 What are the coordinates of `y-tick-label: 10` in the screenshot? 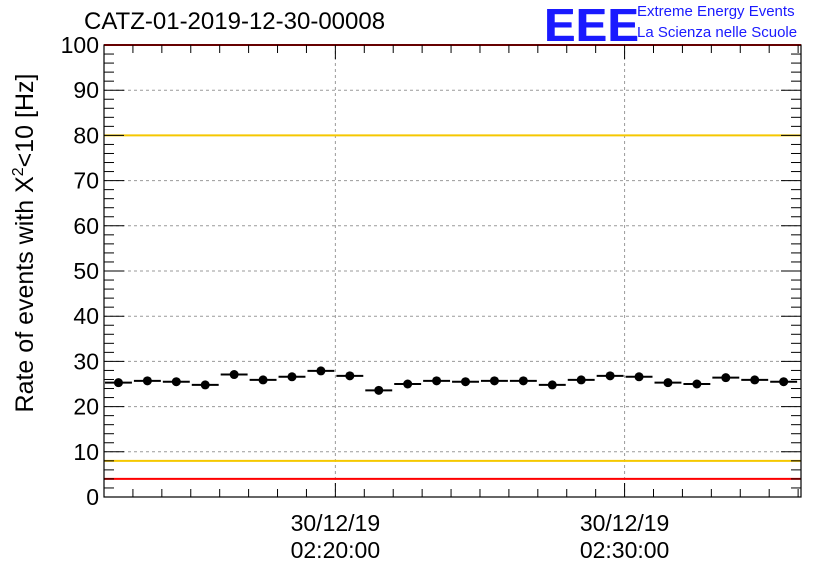 It's located at (86, 452).